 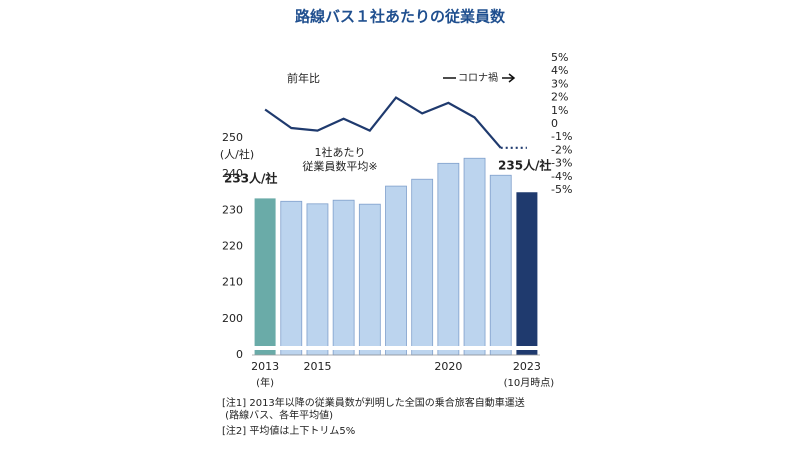 What do you see at coordinates (448, 366) in the screenshot?
I see `x-tick-label: 2020` at bounding box center [448, 366].